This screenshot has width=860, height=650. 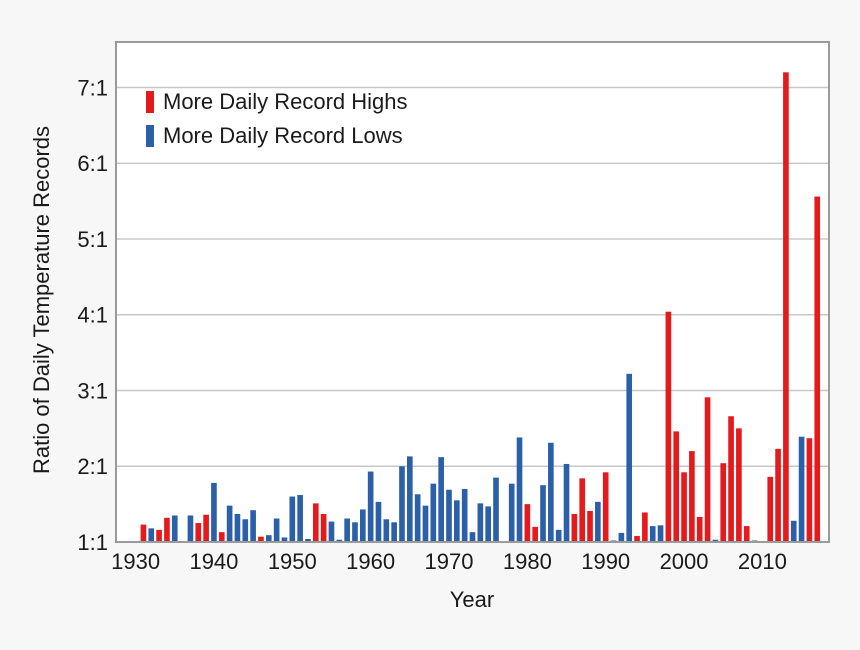 What do you see at coordinates (283, 135) in the screenshot?
I see `legend-label-lows: More Daily Record Lows` at bounding box center [283, 135].